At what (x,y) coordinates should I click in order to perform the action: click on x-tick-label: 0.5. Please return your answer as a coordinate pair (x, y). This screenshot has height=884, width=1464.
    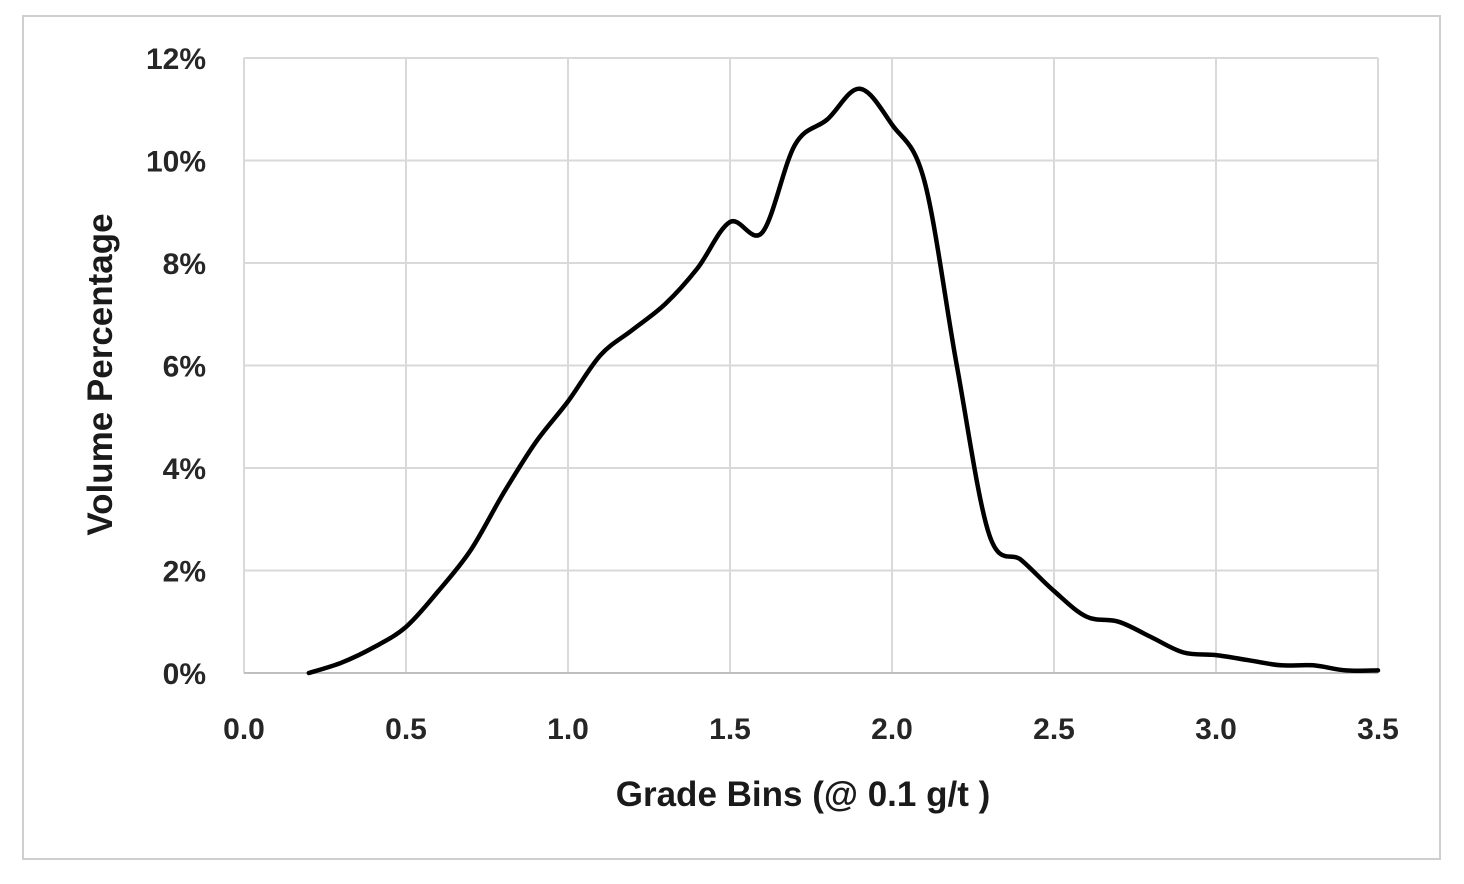
    Looking at the image, I should click on (406, 729).